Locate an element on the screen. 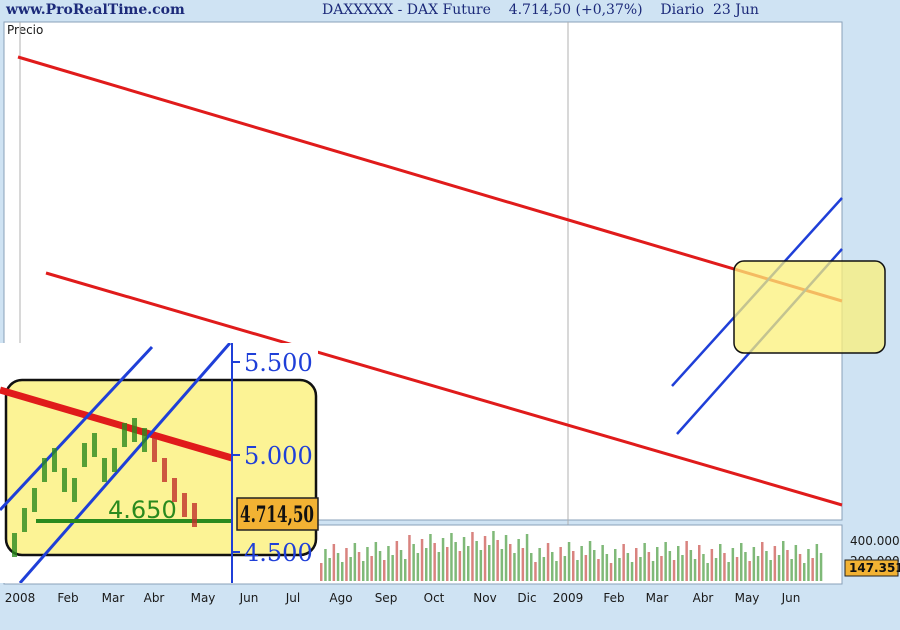 Image resolution: width=900 pixels, height=630 pixels. inset-y-tick-label: 5.000 is located at coordinates (278, 456).